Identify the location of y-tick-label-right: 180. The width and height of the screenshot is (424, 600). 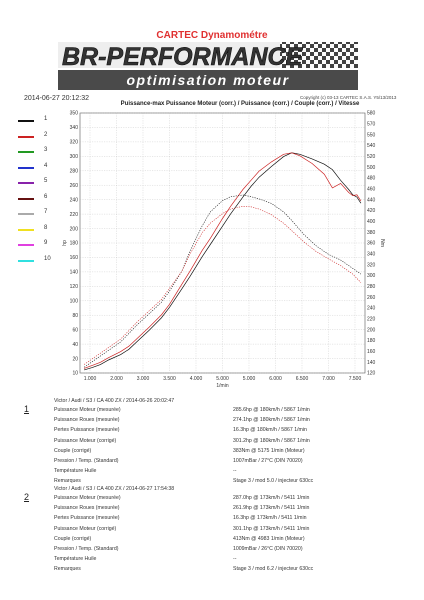
(371, 341).